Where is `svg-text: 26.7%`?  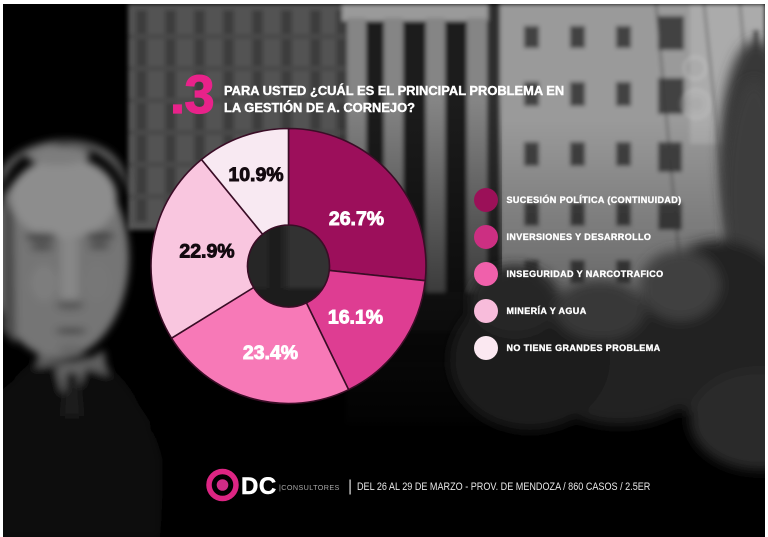 svg-text: 26.7% is located at coordinates (356, 219).